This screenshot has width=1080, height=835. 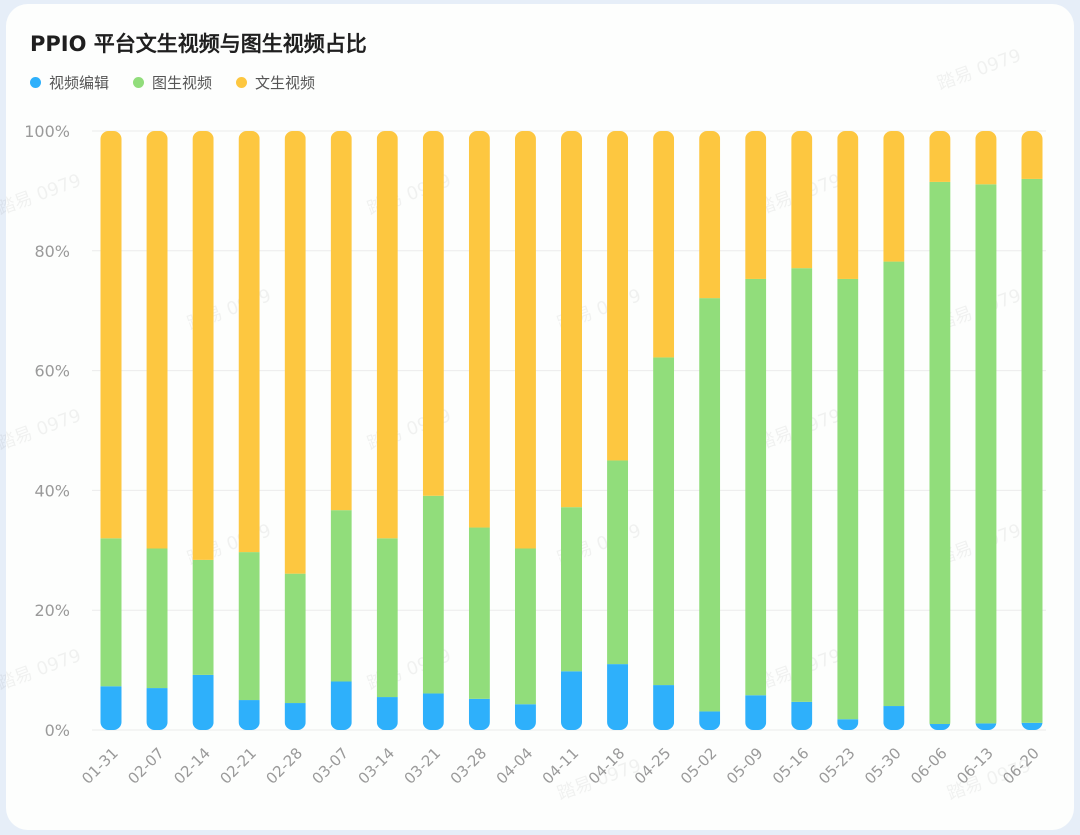 What do you see at coordinates (929, 766) in the screenshot?
I see `x-tick-label: 06-06` at bounding box center [929, 766].